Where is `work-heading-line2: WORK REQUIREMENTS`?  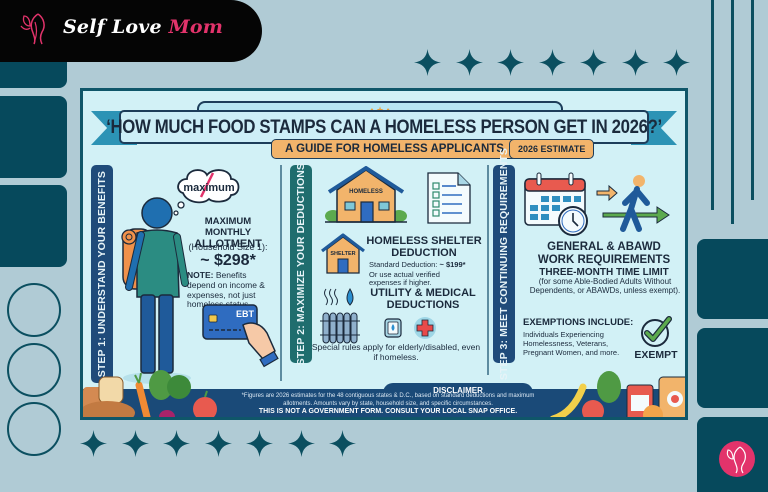 work-heading-line2: WORK REQUIREMENTS is located at coordinates (604, 259).